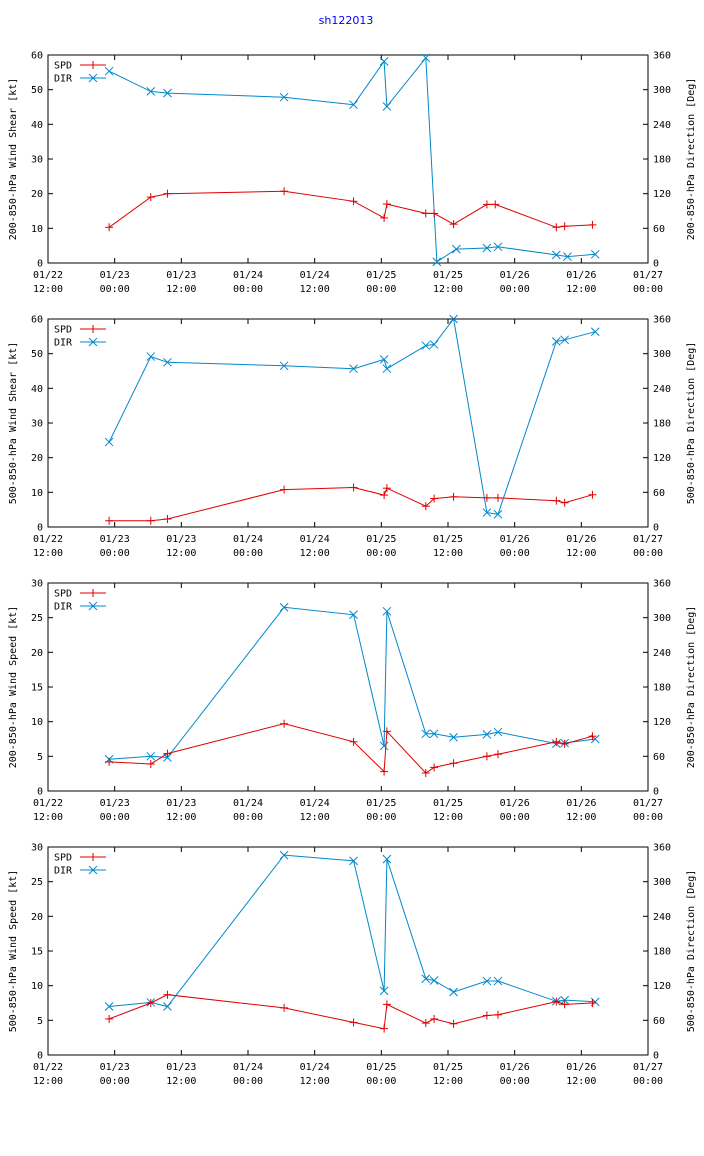 Image resolution: width=704 pixels, height=1156 pixels. Describe the element at coordinates (63, 607) in the screenshot. I see `legend-label-dir: DIR` at that location.